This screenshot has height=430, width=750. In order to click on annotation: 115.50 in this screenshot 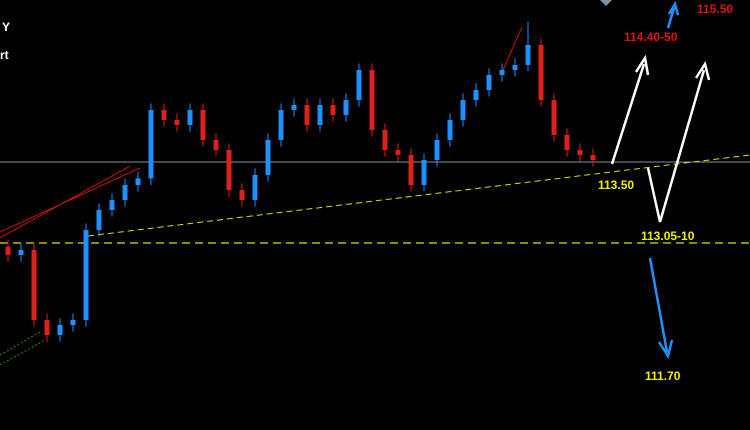, I will do `click(715, 9)`.